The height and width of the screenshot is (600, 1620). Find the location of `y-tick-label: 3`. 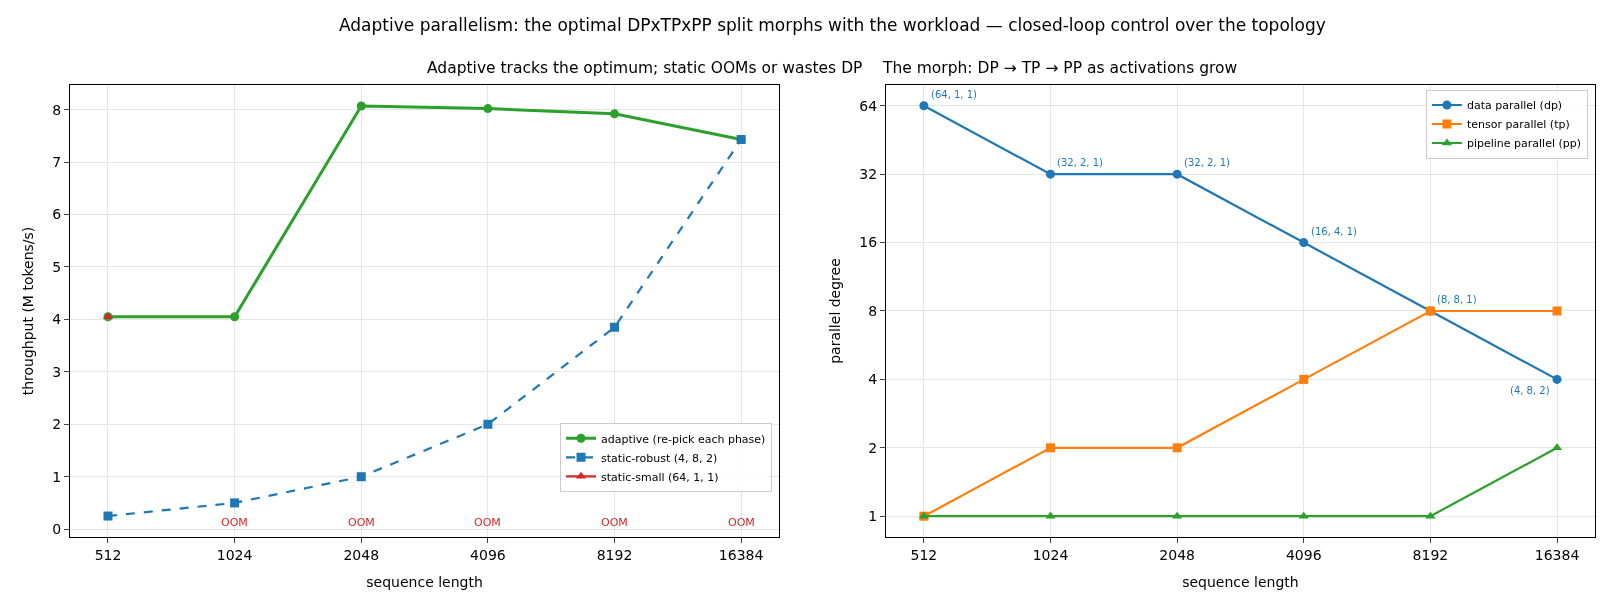

y-tick-label: 3 is located at coordinates (57, 371).